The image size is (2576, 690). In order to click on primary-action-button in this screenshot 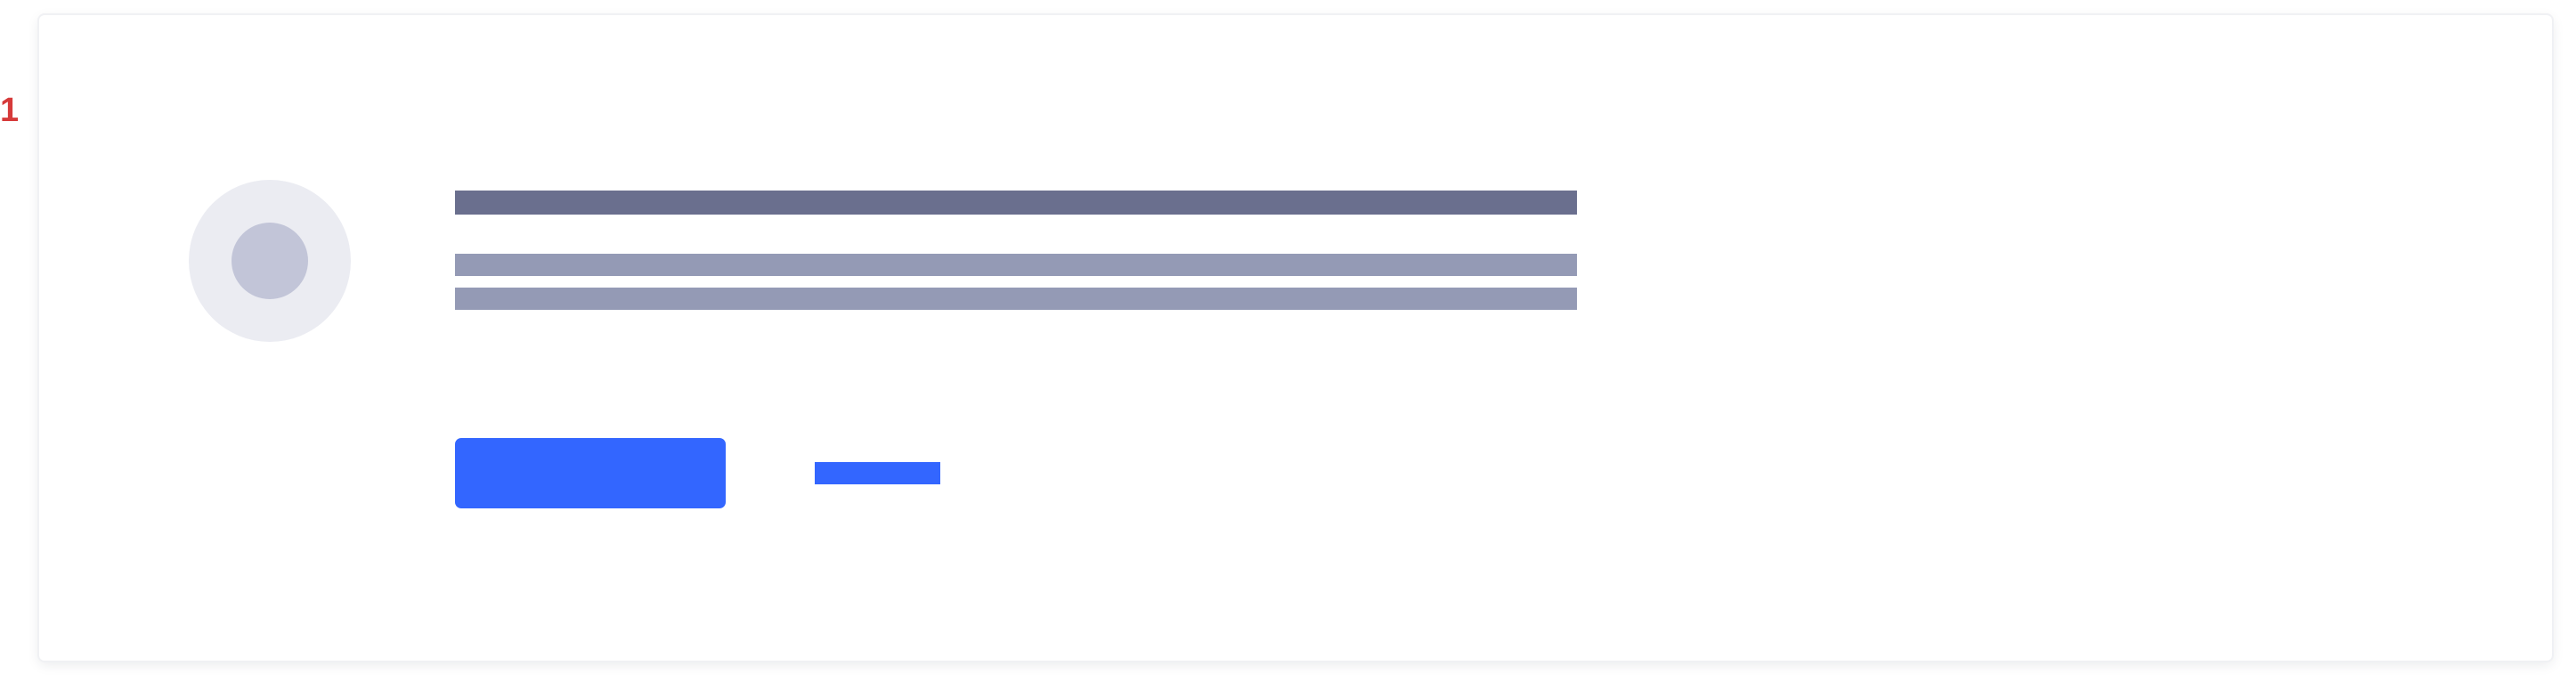, I will do `click(590, 473)`.